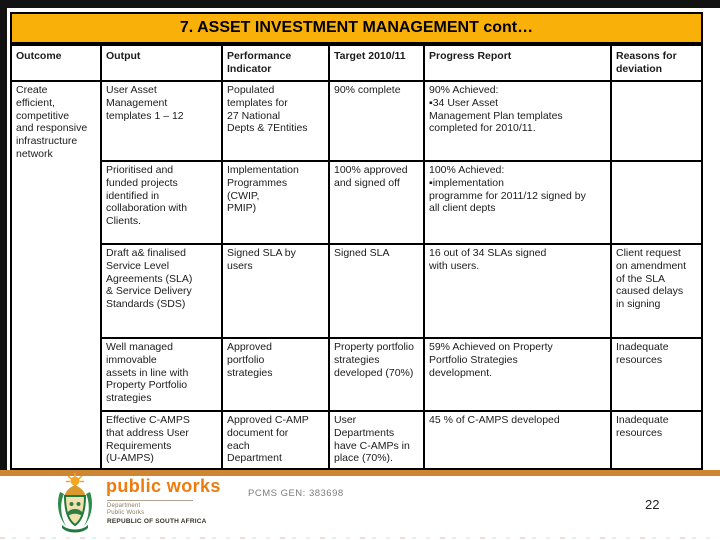 This screenshot has width=720, height=540. Describe the element at coordinates (56, 63) in the screenshot. I see `column-header-outcome: Outcome` at that location.